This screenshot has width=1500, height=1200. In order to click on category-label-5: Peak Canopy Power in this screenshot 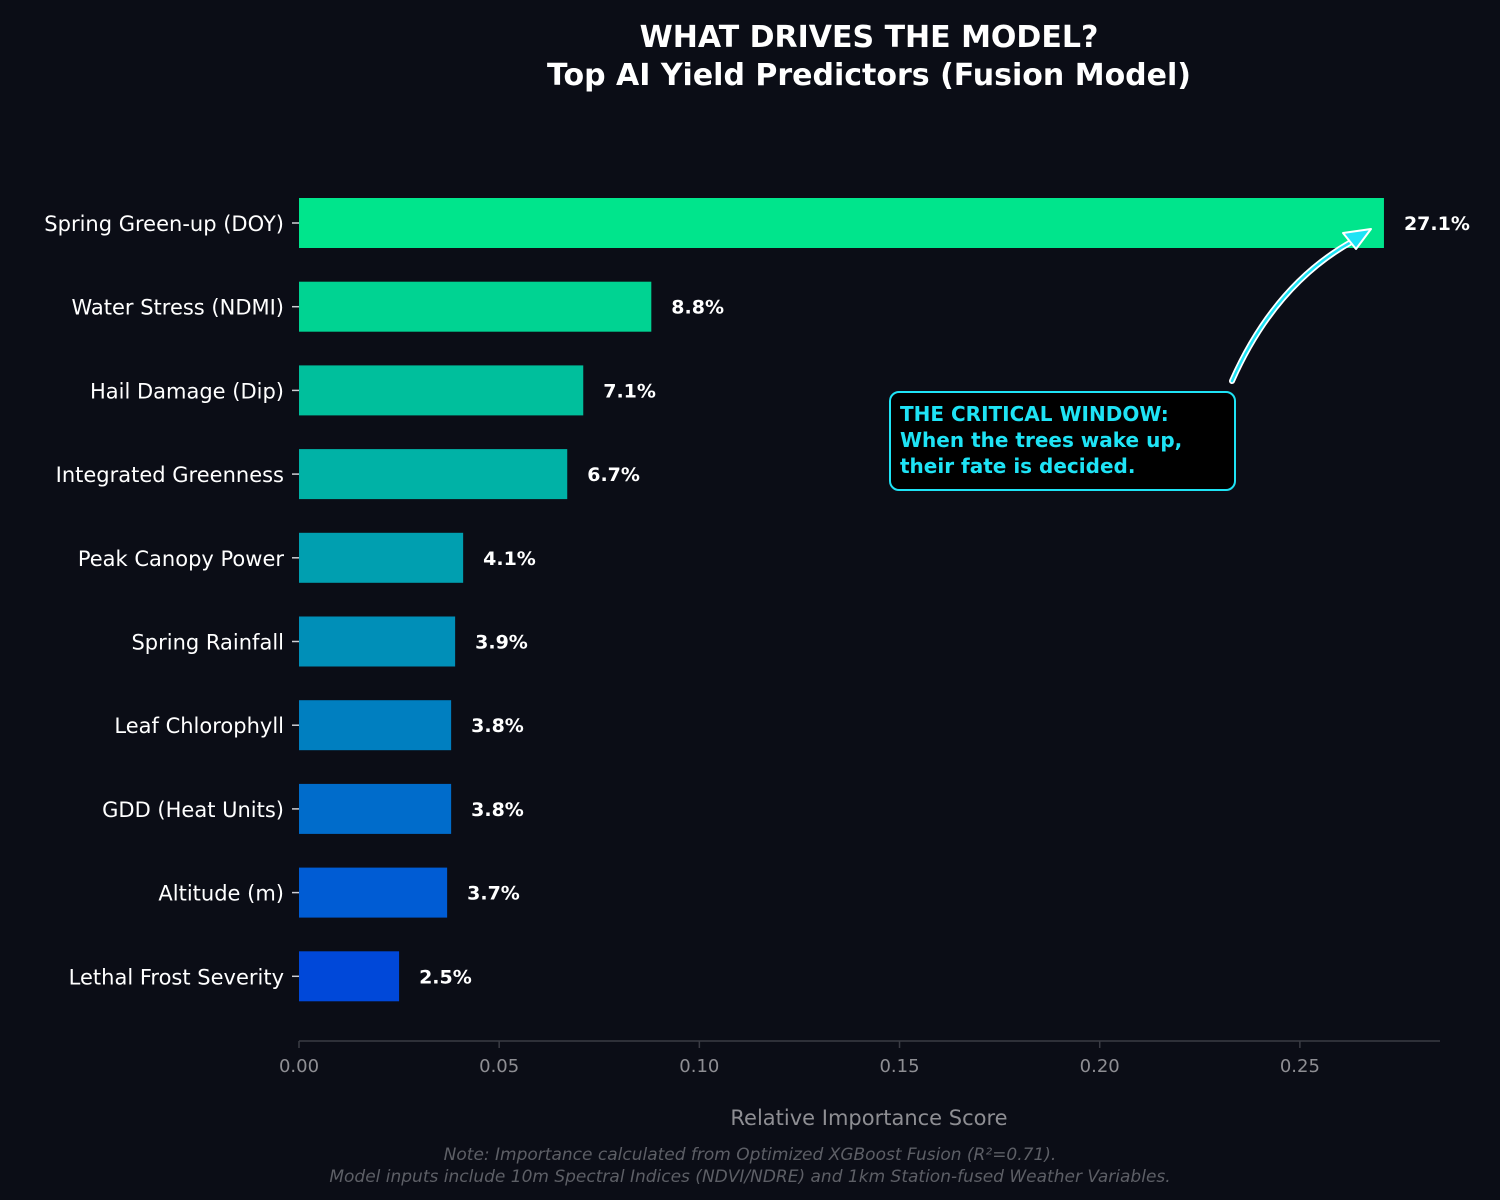, I will do `click(181, 559)`.